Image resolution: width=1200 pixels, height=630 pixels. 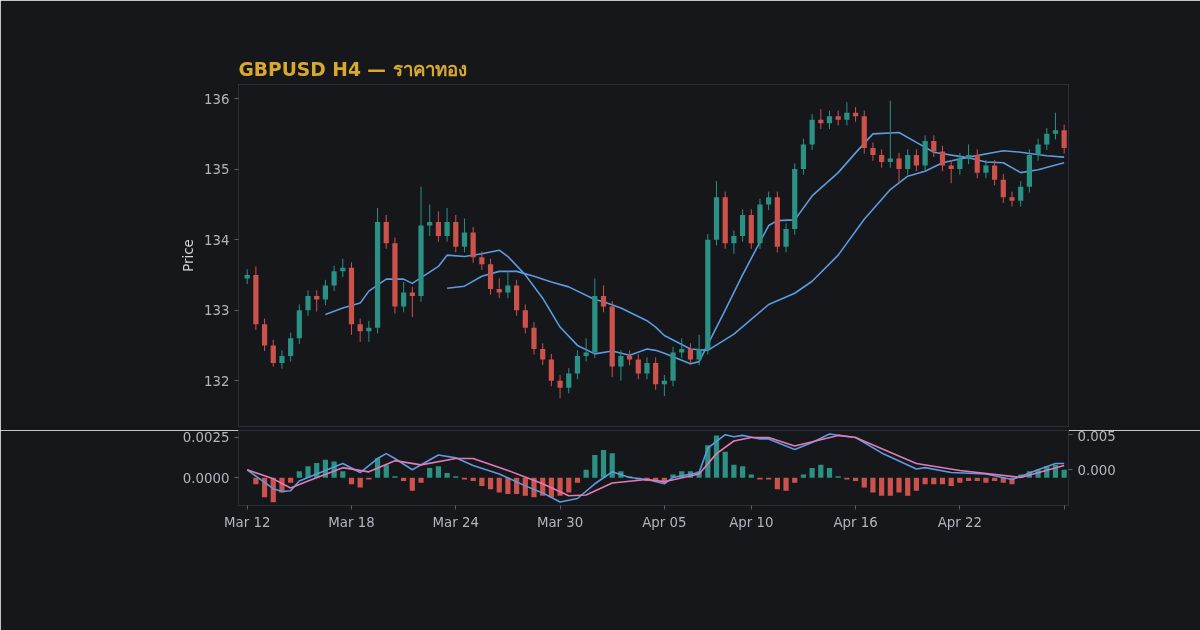 What do you see at coordinates (959, 522) in the screenshot?
I see `x-tick-label: Apr 22` at bounding box center [959, 522].